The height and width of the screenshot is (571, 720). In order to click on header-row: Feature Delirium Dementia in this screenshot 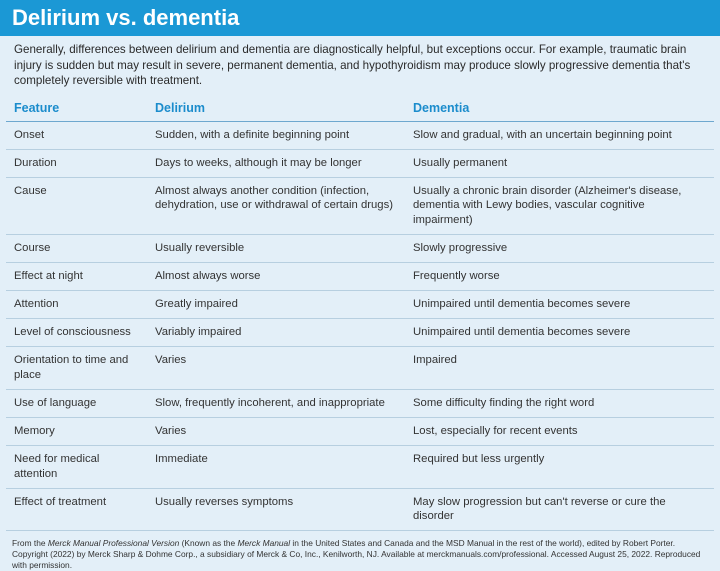, I will do `click(360, 109)`.